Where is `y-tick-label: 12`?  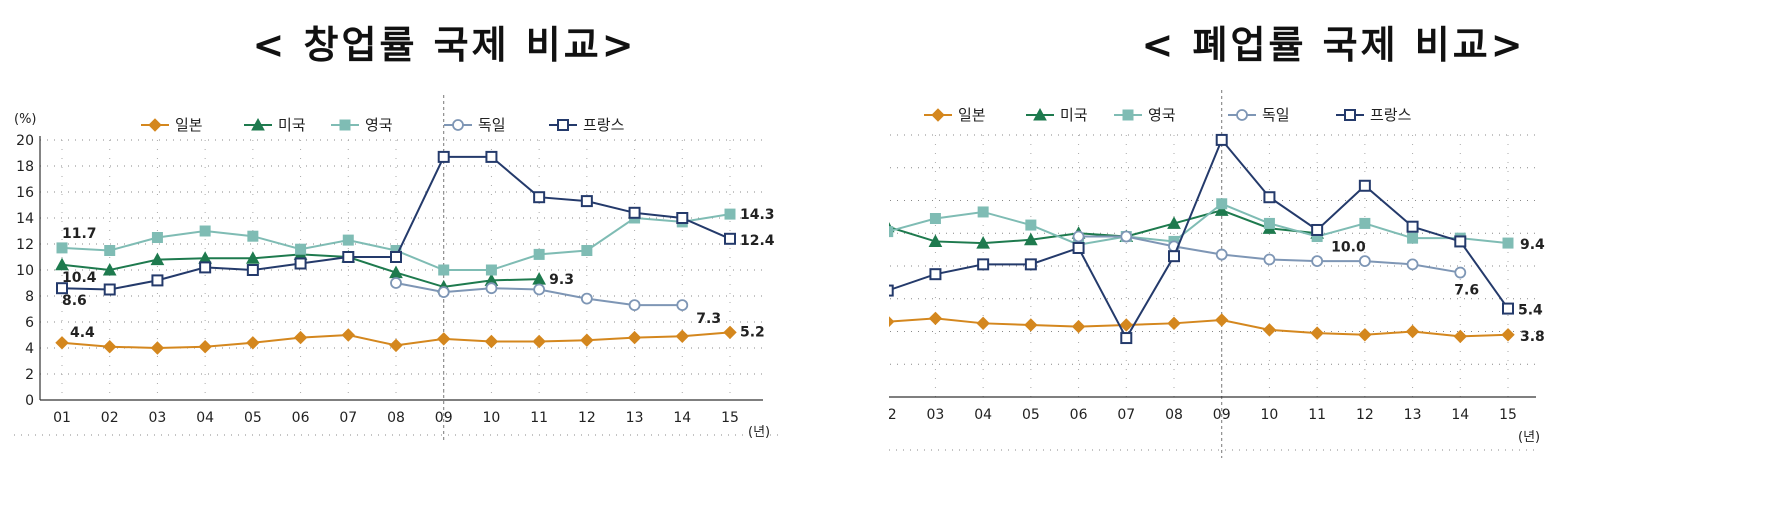
y-tick-label: 12 is located at coordinates (25, 245).